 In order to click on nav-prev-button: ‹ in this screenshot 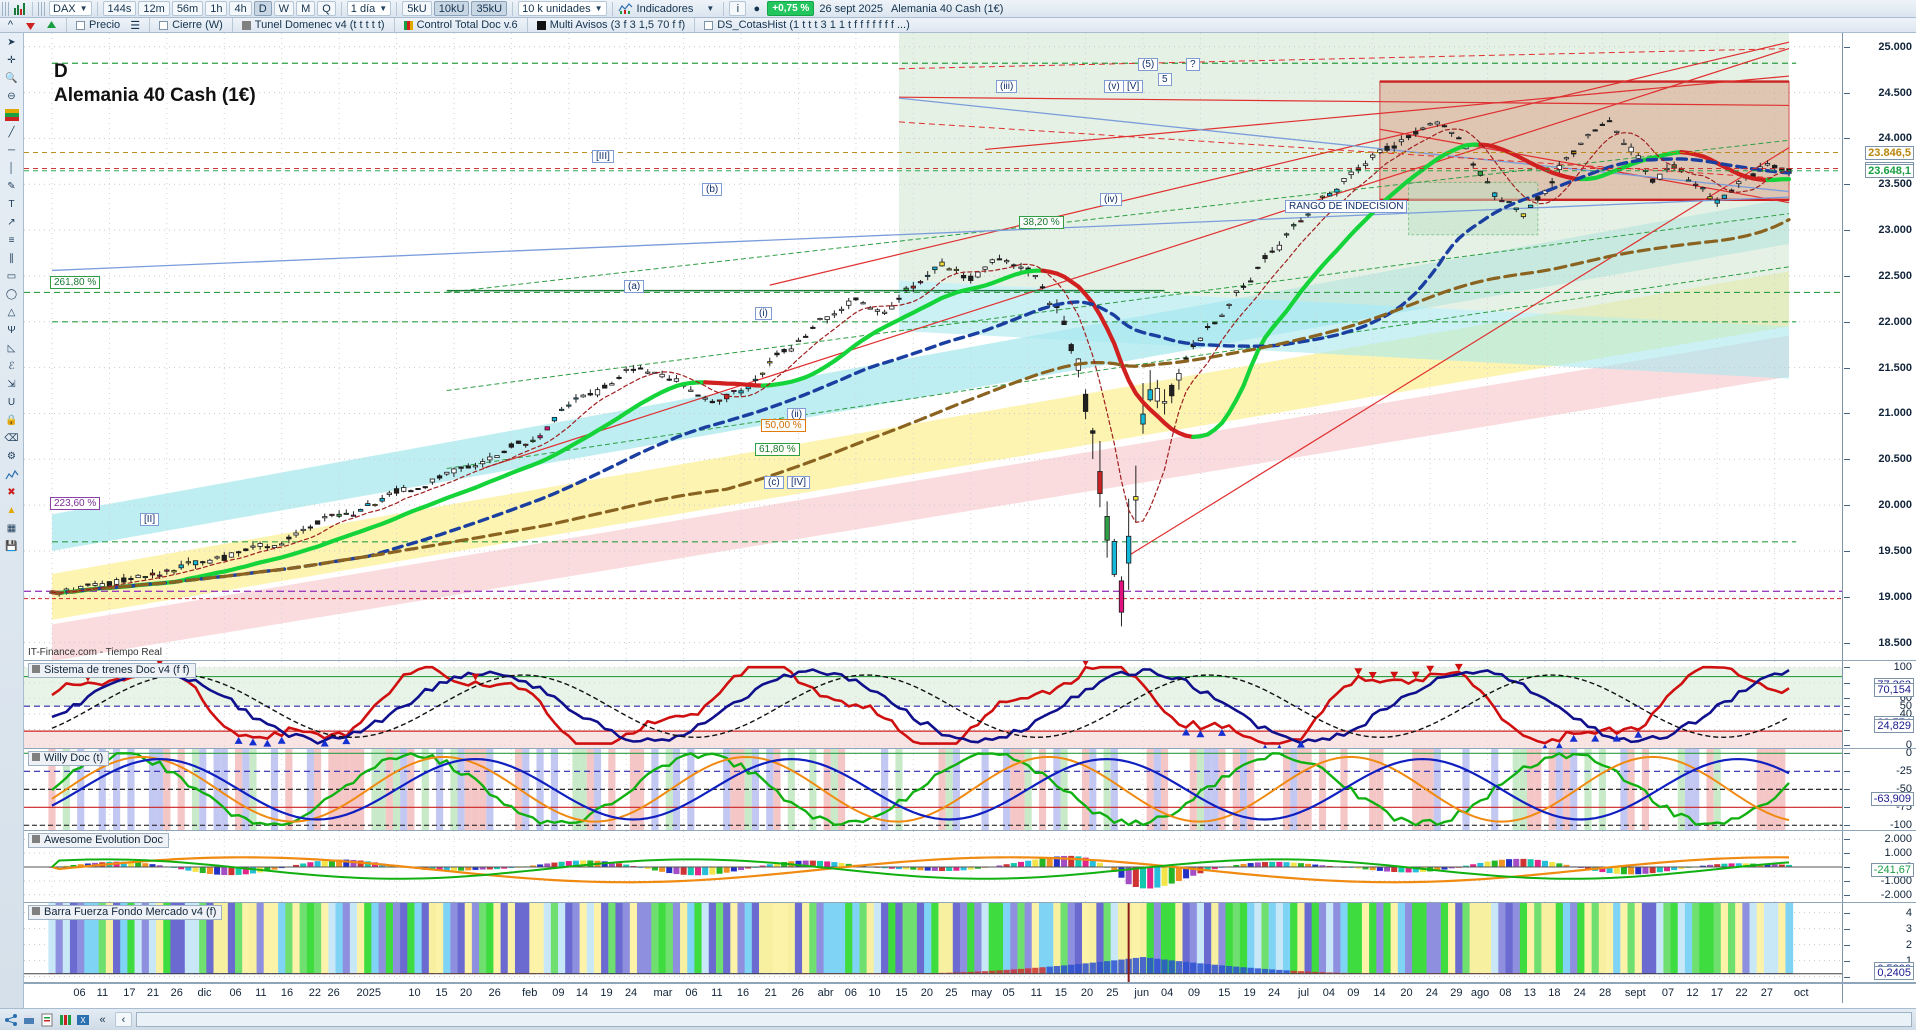, I will do `click(123, 1019)`.